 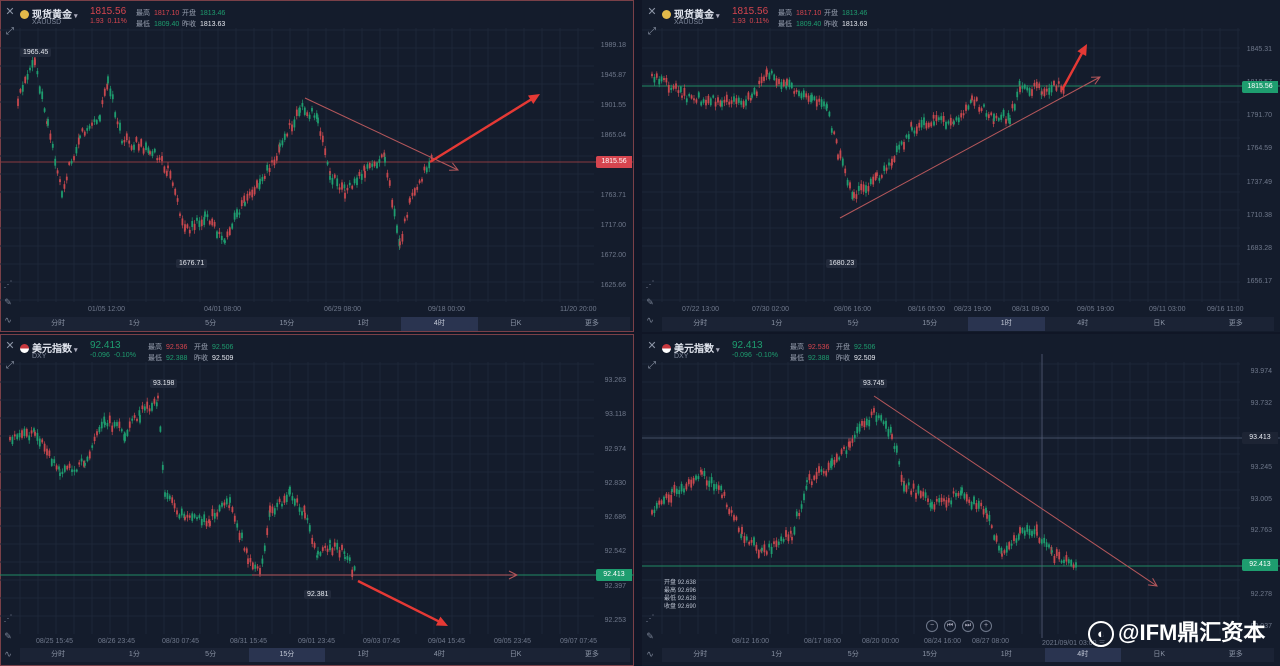 What do you see at coordinates (932, 626) in the screenshot?
I see `zoom-out-icon: −` at bounding box center [932, 626].